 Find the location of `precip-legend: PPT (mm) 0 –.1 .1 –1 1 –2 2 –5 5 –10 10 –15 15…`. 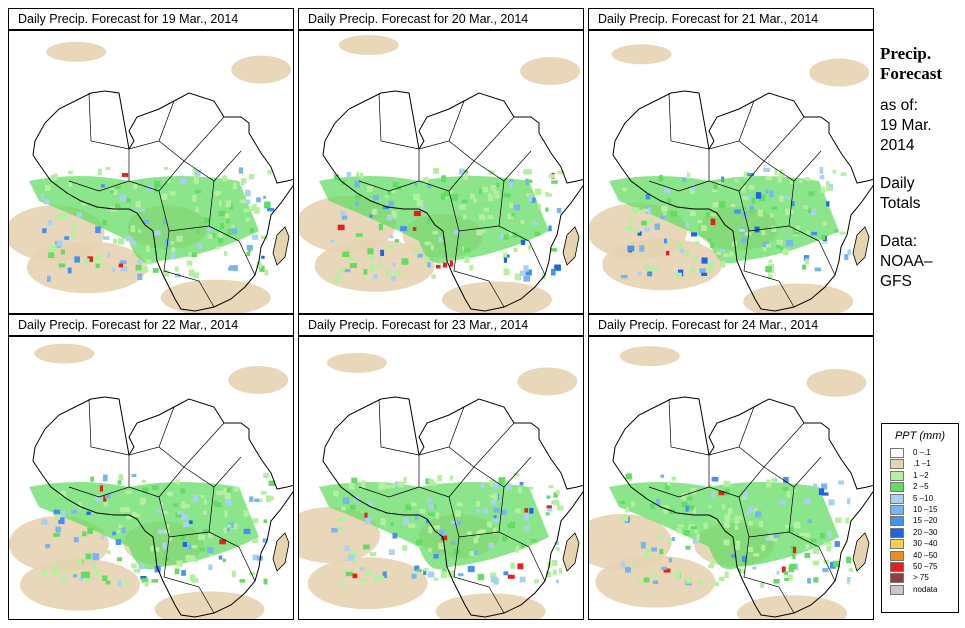

precip-legend: PPT (mm) 0 –.1 .1 –1 1 –2 2 –5 5 –10 10 –15 15… is located at coordinates (920, 518).